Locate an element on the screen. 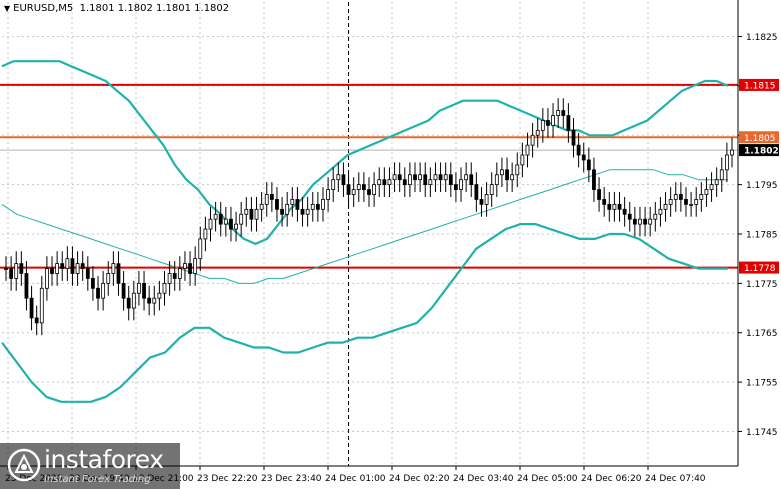 The image size is (781, 489). x-tick-label: 24 Dec 03:40 is located at coordinates (483, 479).